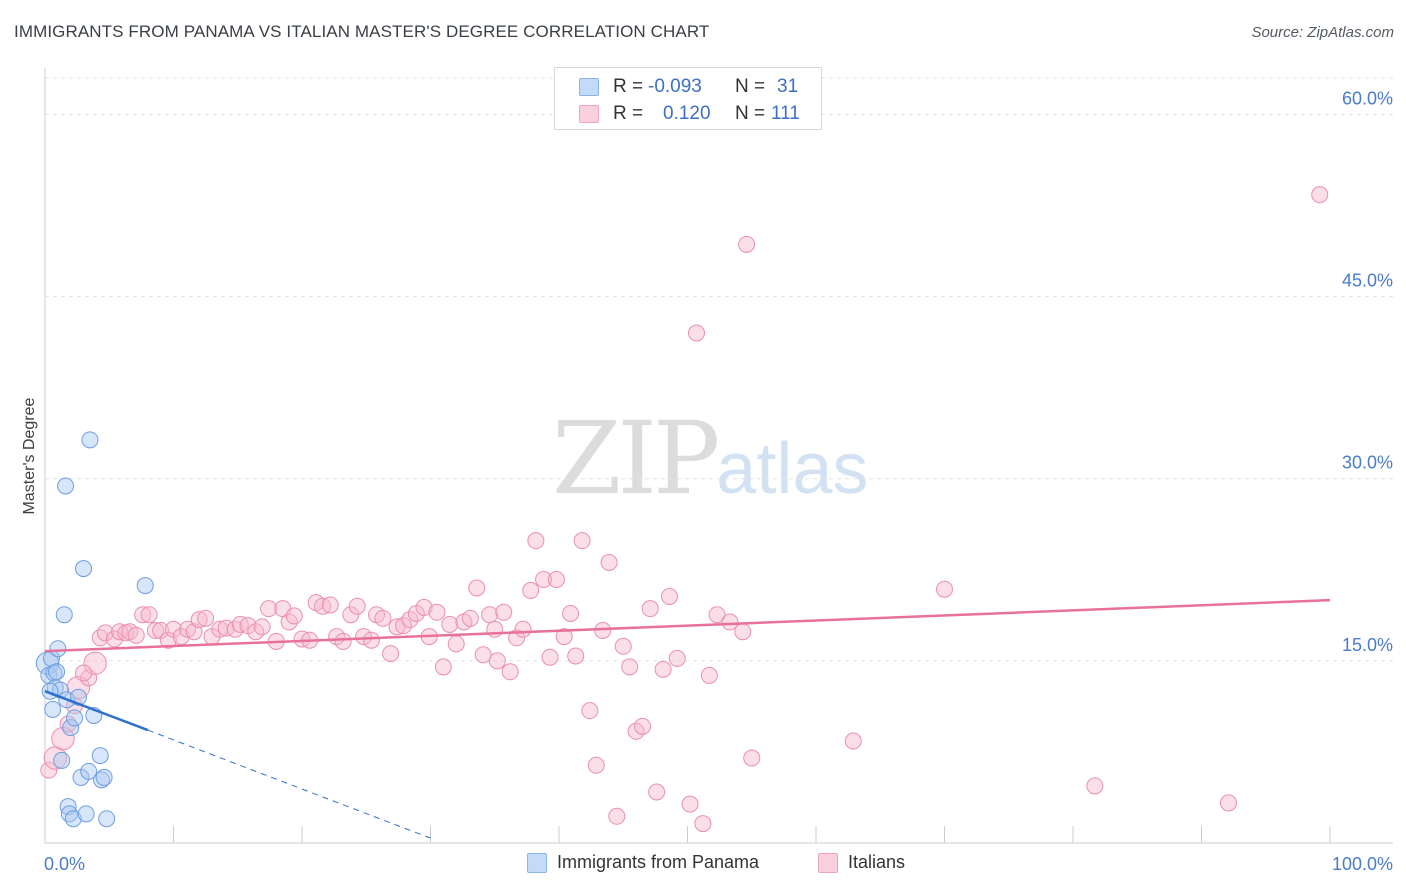  I want to click on legend-label-panama: Immigrants from Panama, so click(658, 862).